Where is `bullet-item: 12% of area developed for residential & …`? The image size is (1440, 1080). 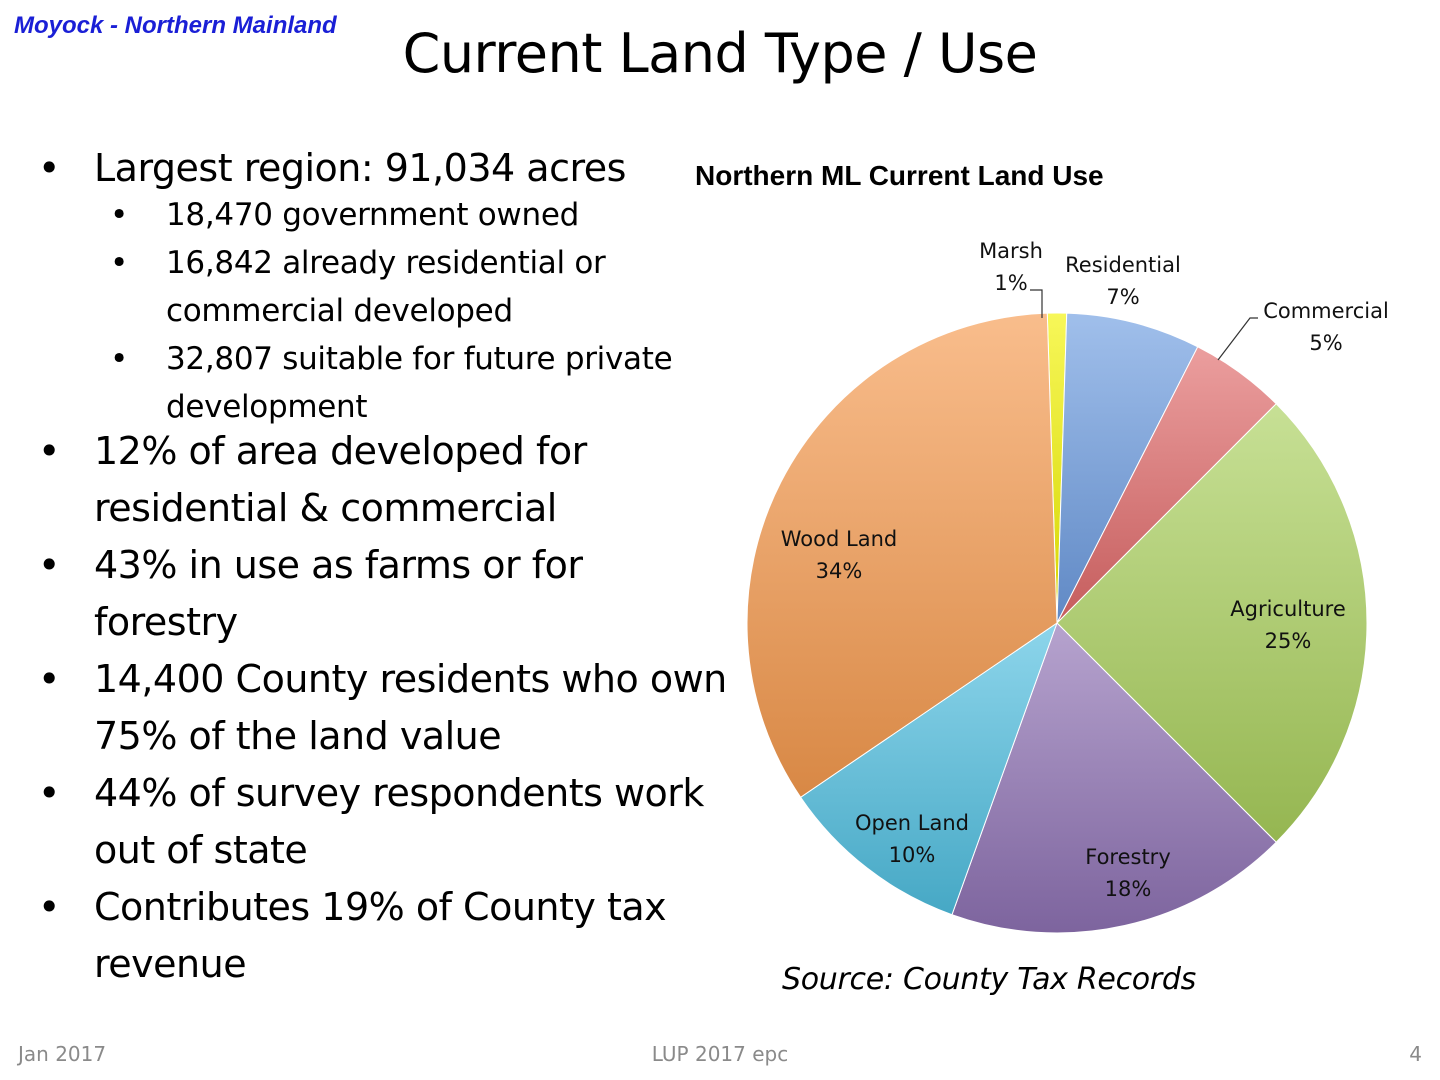
bullet-item: 12% of area developed for residential & … is located at coordinates (383, 480).